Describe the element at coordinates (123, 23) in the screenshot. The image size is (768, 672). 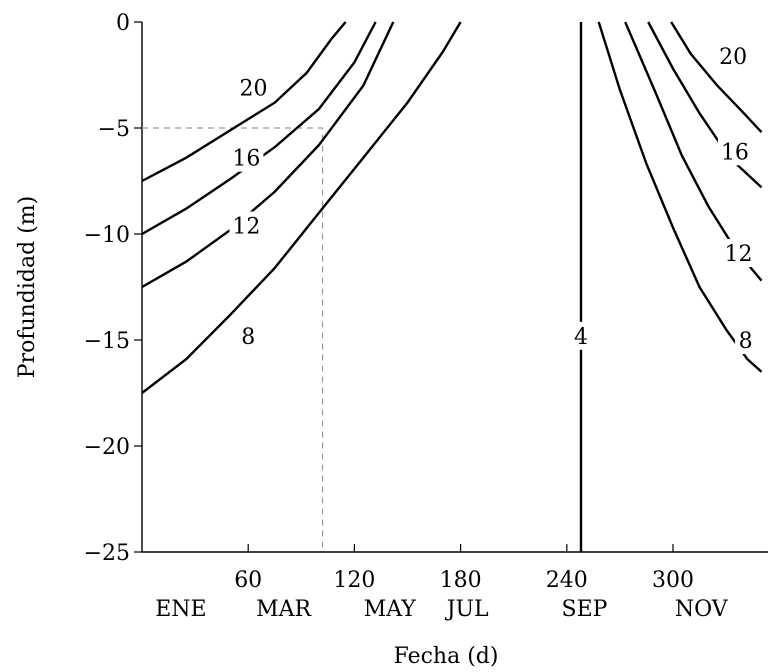
I see `y-tick-label: 0` at that location.